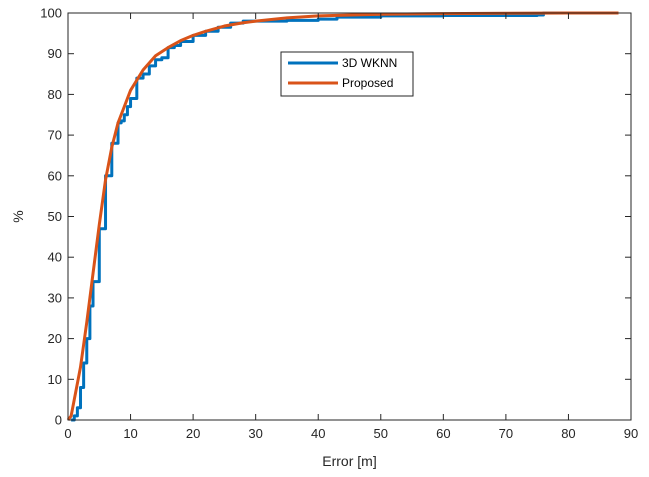  Describe the element at coordinates (51, 13) in the screenshot. I see `y-tick-label: 100` at that location.